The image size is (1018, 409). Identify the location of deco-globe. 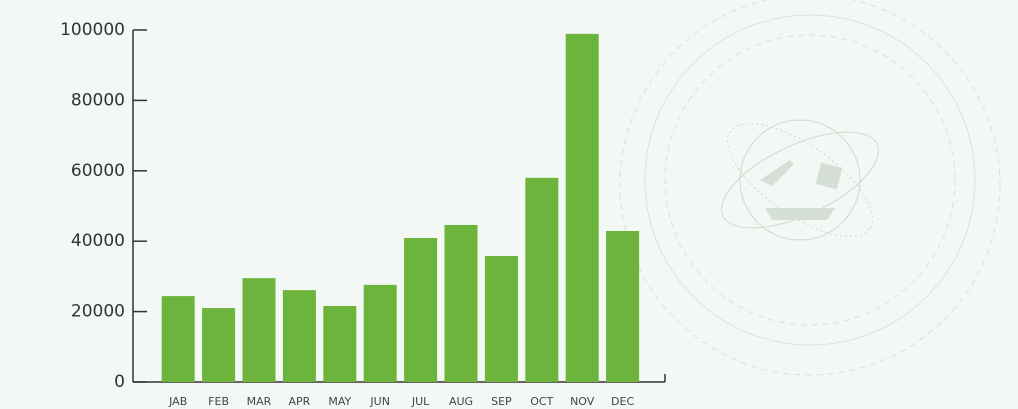
(800, 180).